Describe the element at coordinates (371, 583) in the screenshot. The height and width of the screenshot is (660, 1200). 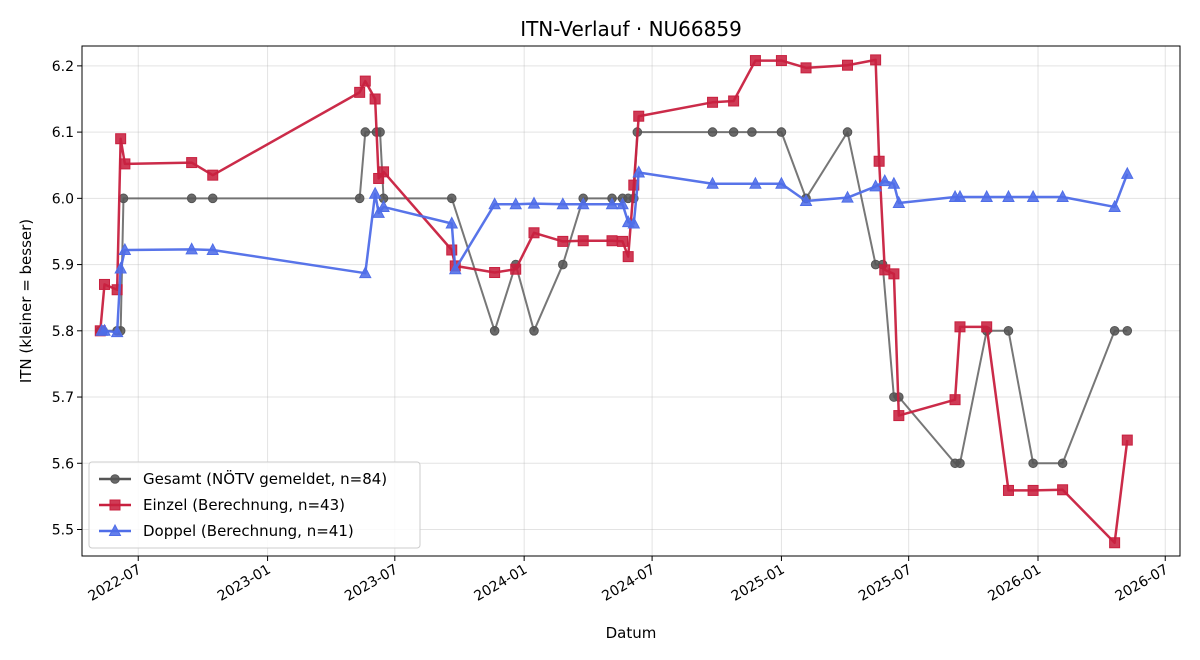
I see `x-tick-label: 2023-07` at that location.